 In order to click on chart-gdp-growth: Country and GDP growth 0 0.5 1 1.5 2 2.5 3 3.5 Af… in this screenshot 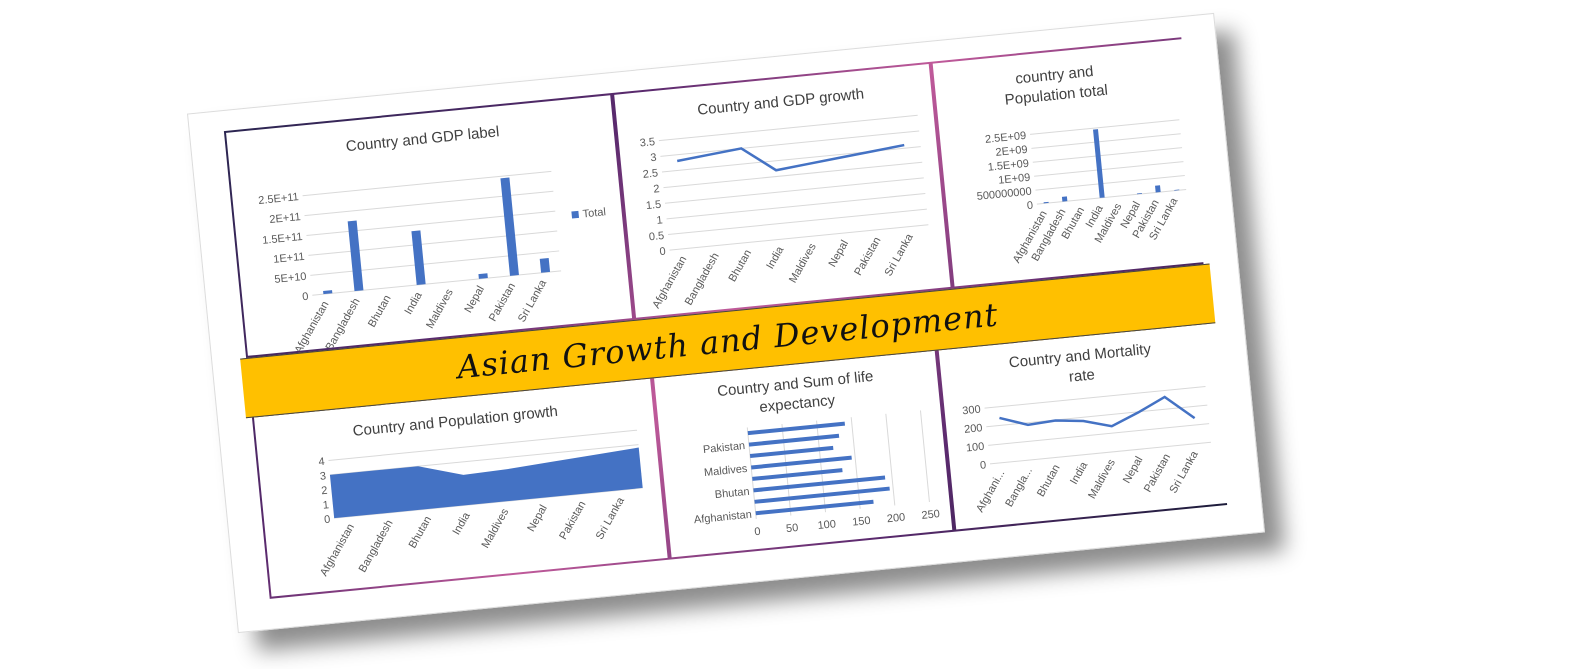, I will do `click(782, 190)`.